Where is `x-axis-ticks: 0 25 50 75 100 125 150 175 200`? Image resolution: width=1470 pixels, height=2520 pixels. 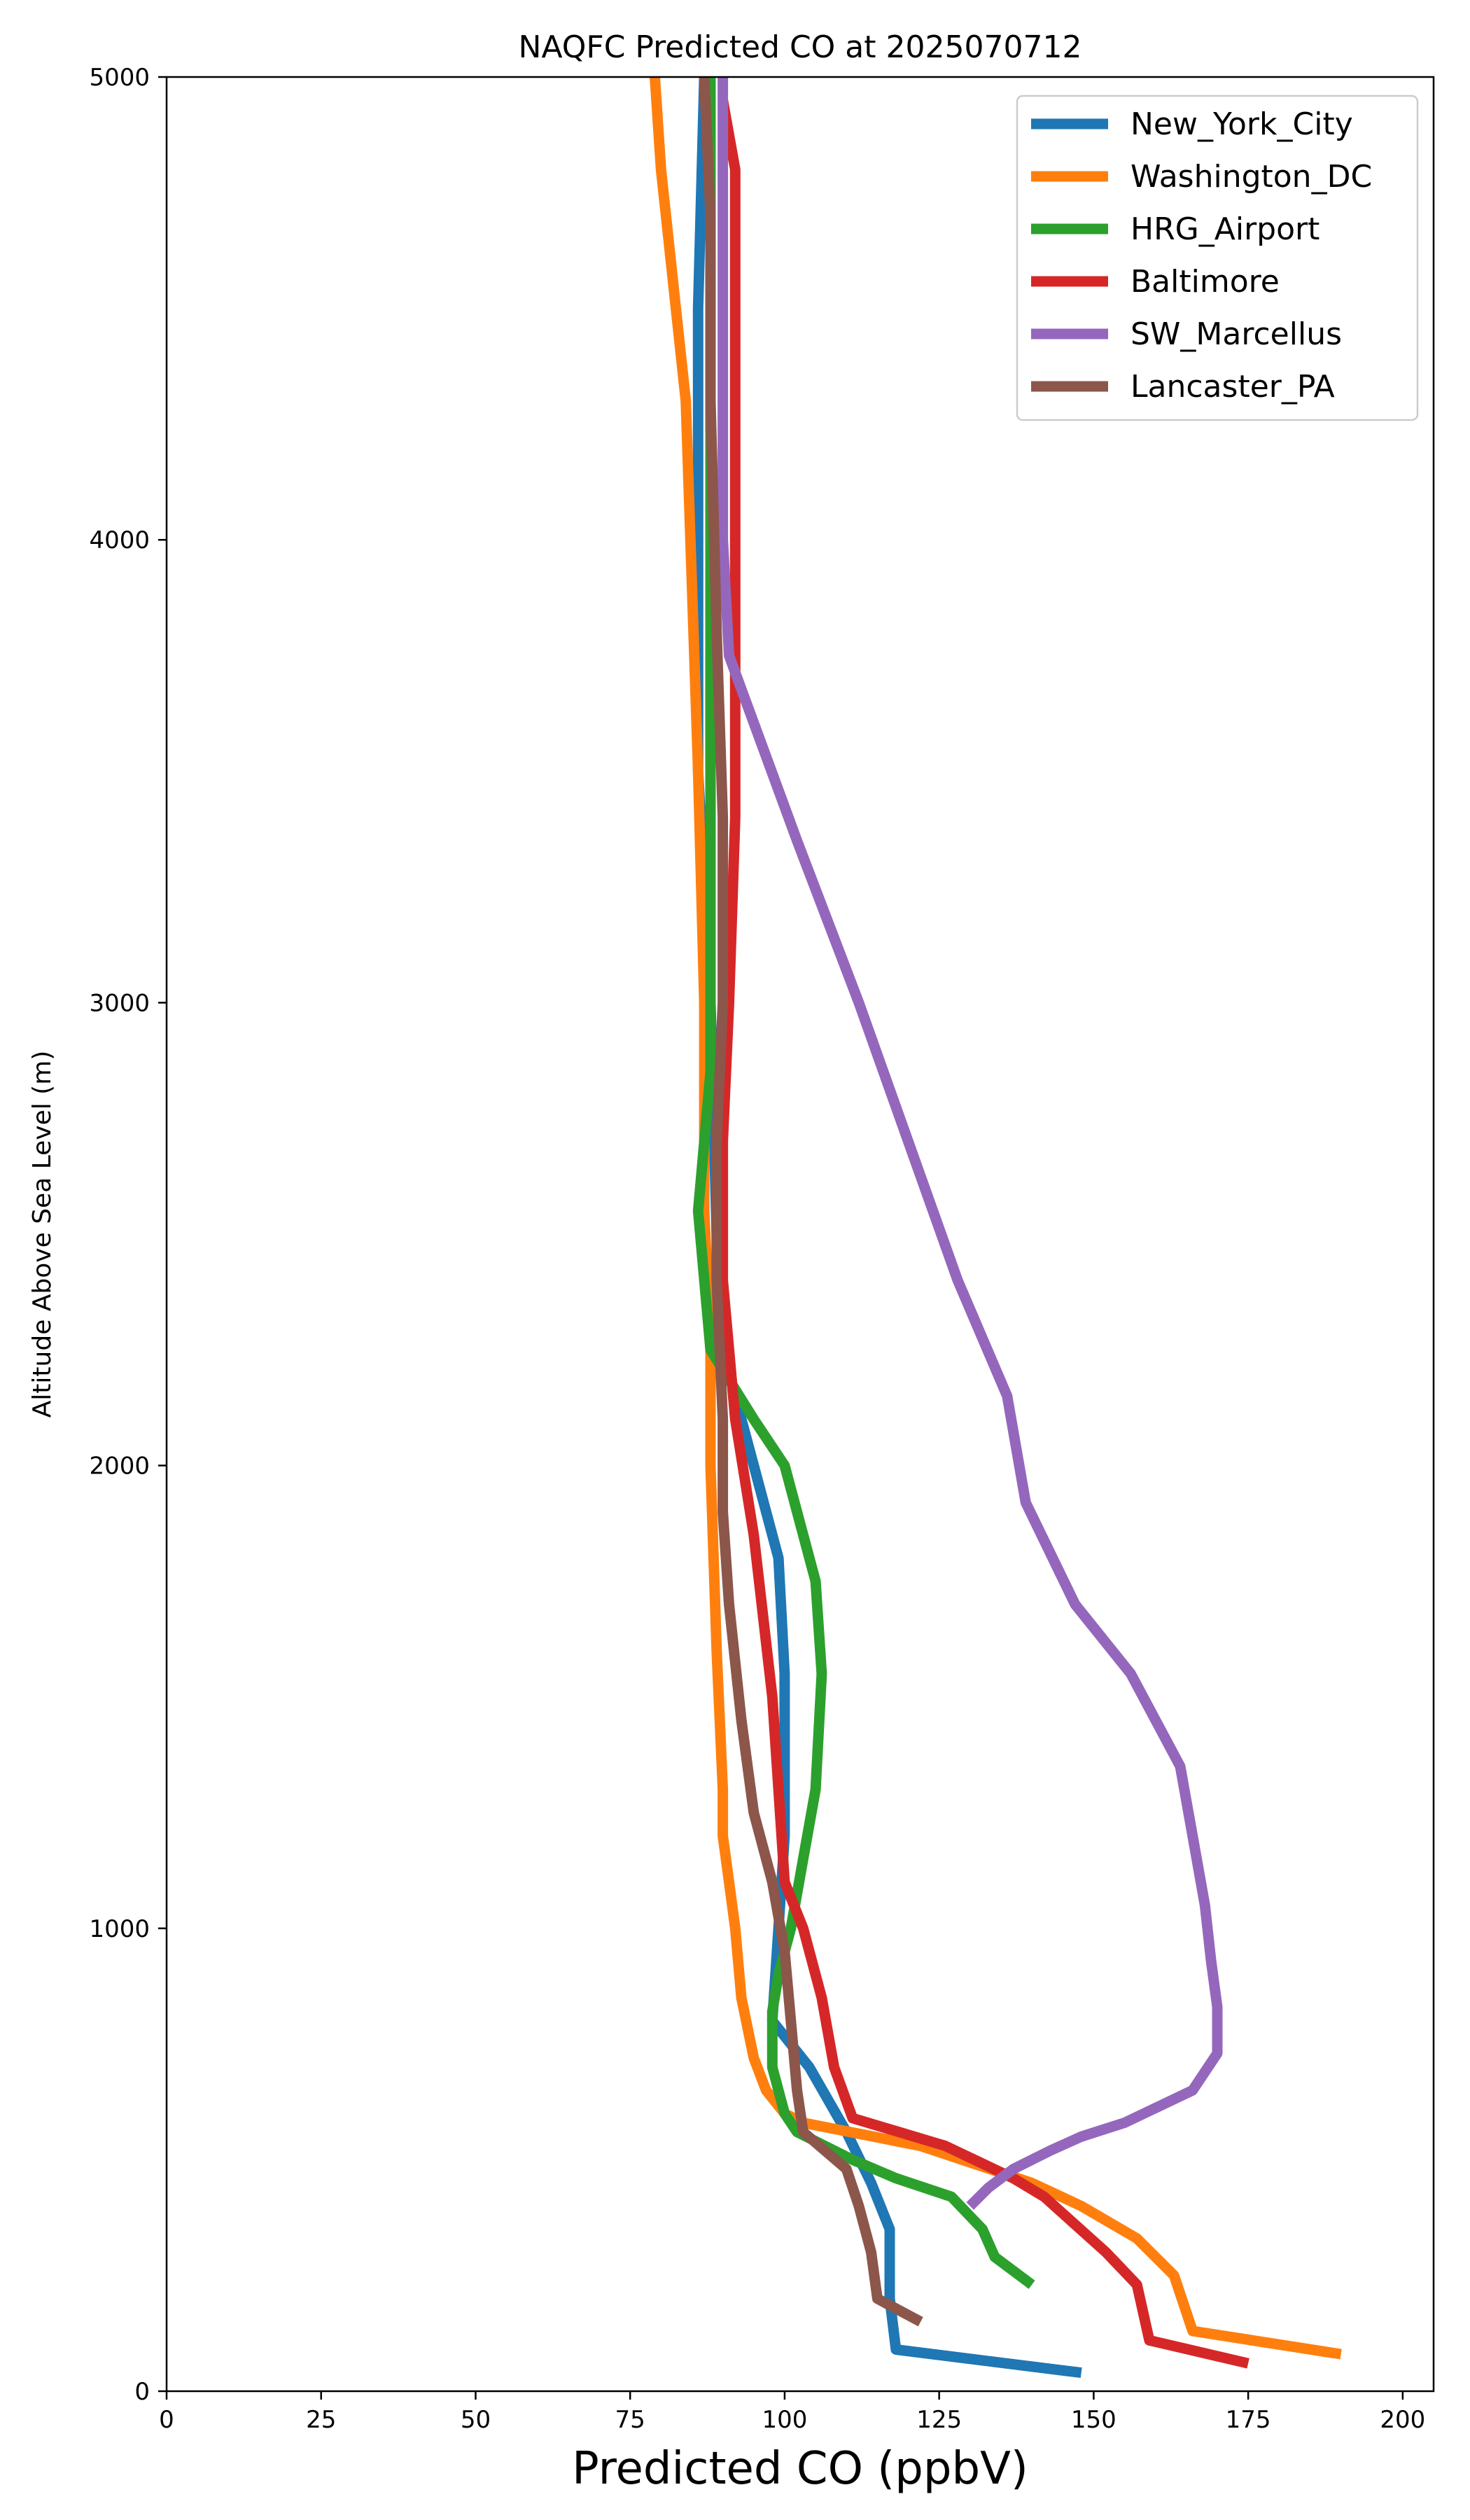
x-axis-ticks: 0 25 50 75 100 125 150 175 200 is located at coordinates (792, 2412).